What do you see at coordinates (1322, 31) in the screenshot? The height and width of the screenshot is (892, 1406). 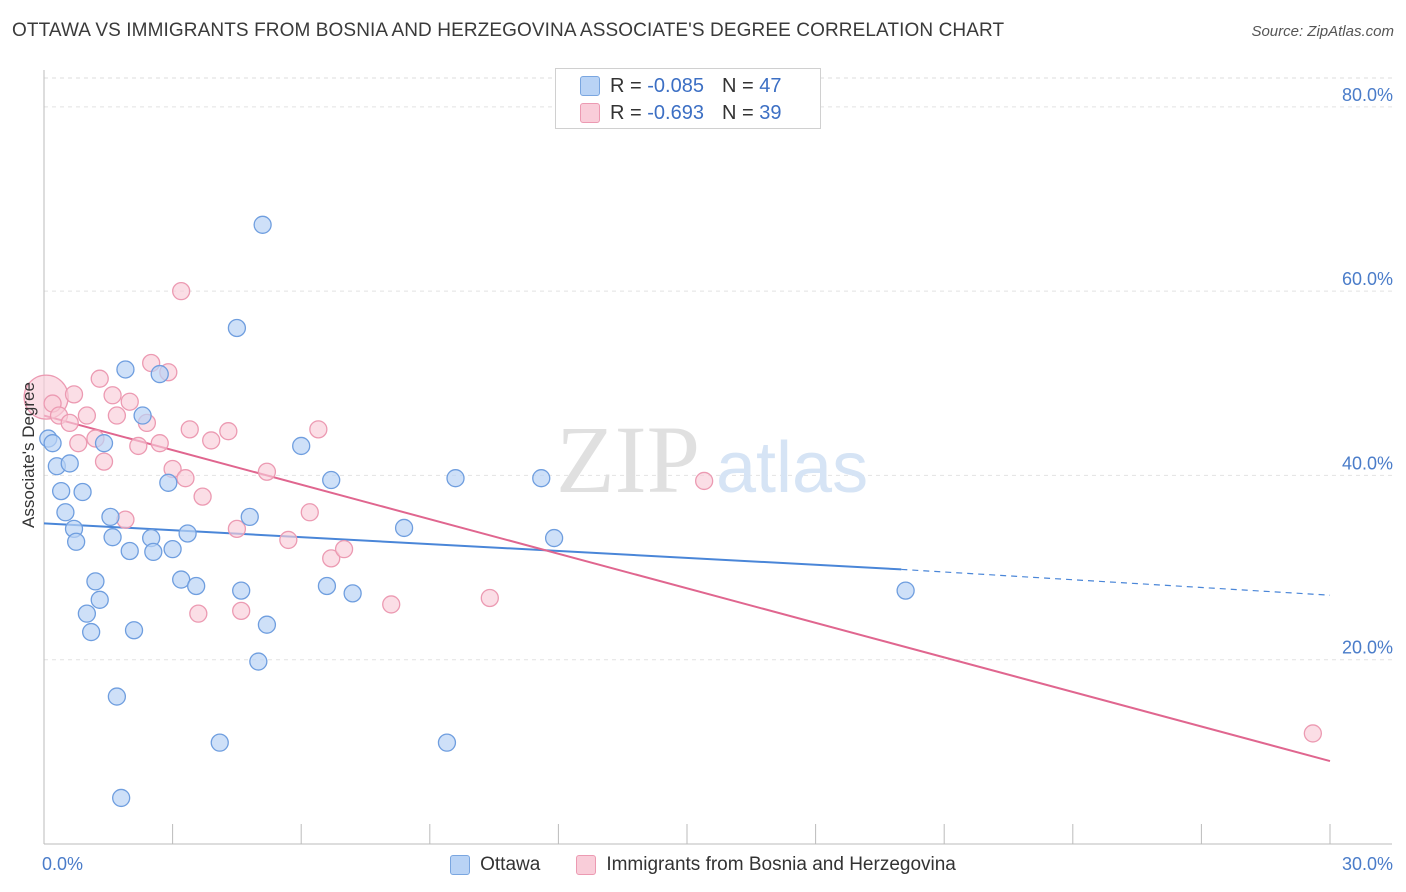 I see `source-label: Source: ZipAtlas.com` at bounding box center [1322, 31].